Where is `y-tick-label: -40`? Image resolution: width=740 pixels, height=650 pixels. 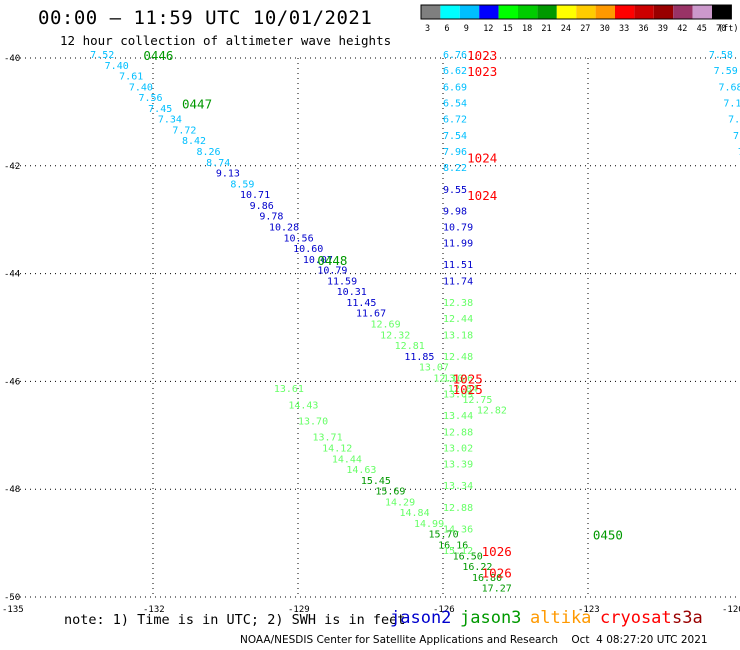
y-tick-label: -40 is located at coordinates (12, 59).